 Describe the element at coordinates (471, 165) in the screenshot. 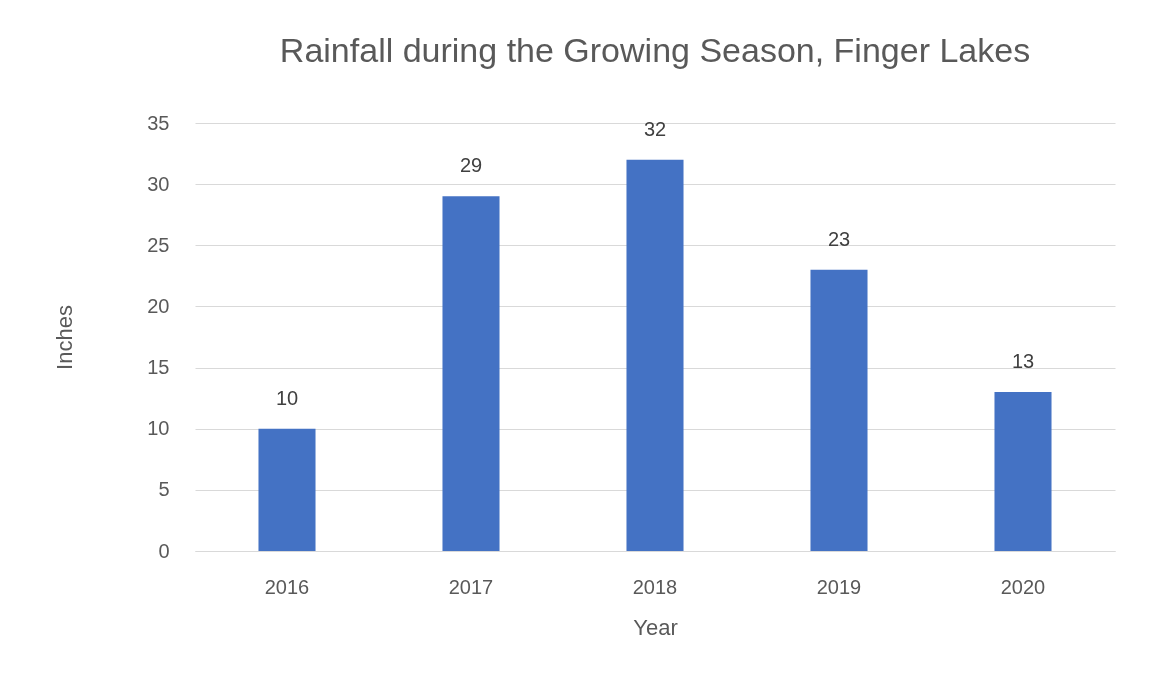

I see `data-label: 29` at that location.